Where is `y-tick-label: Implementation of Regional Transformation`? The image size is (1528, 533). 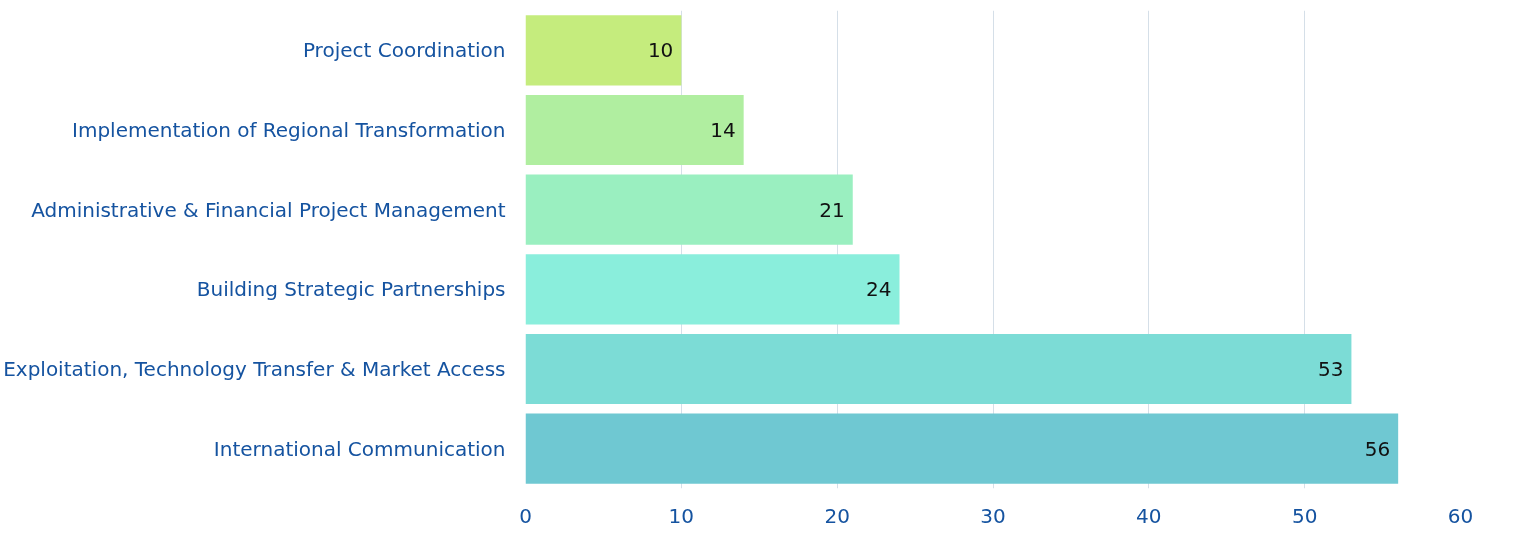
y-tick-label: Implementation of Regional Transformation is located at coordinates (289, 130).